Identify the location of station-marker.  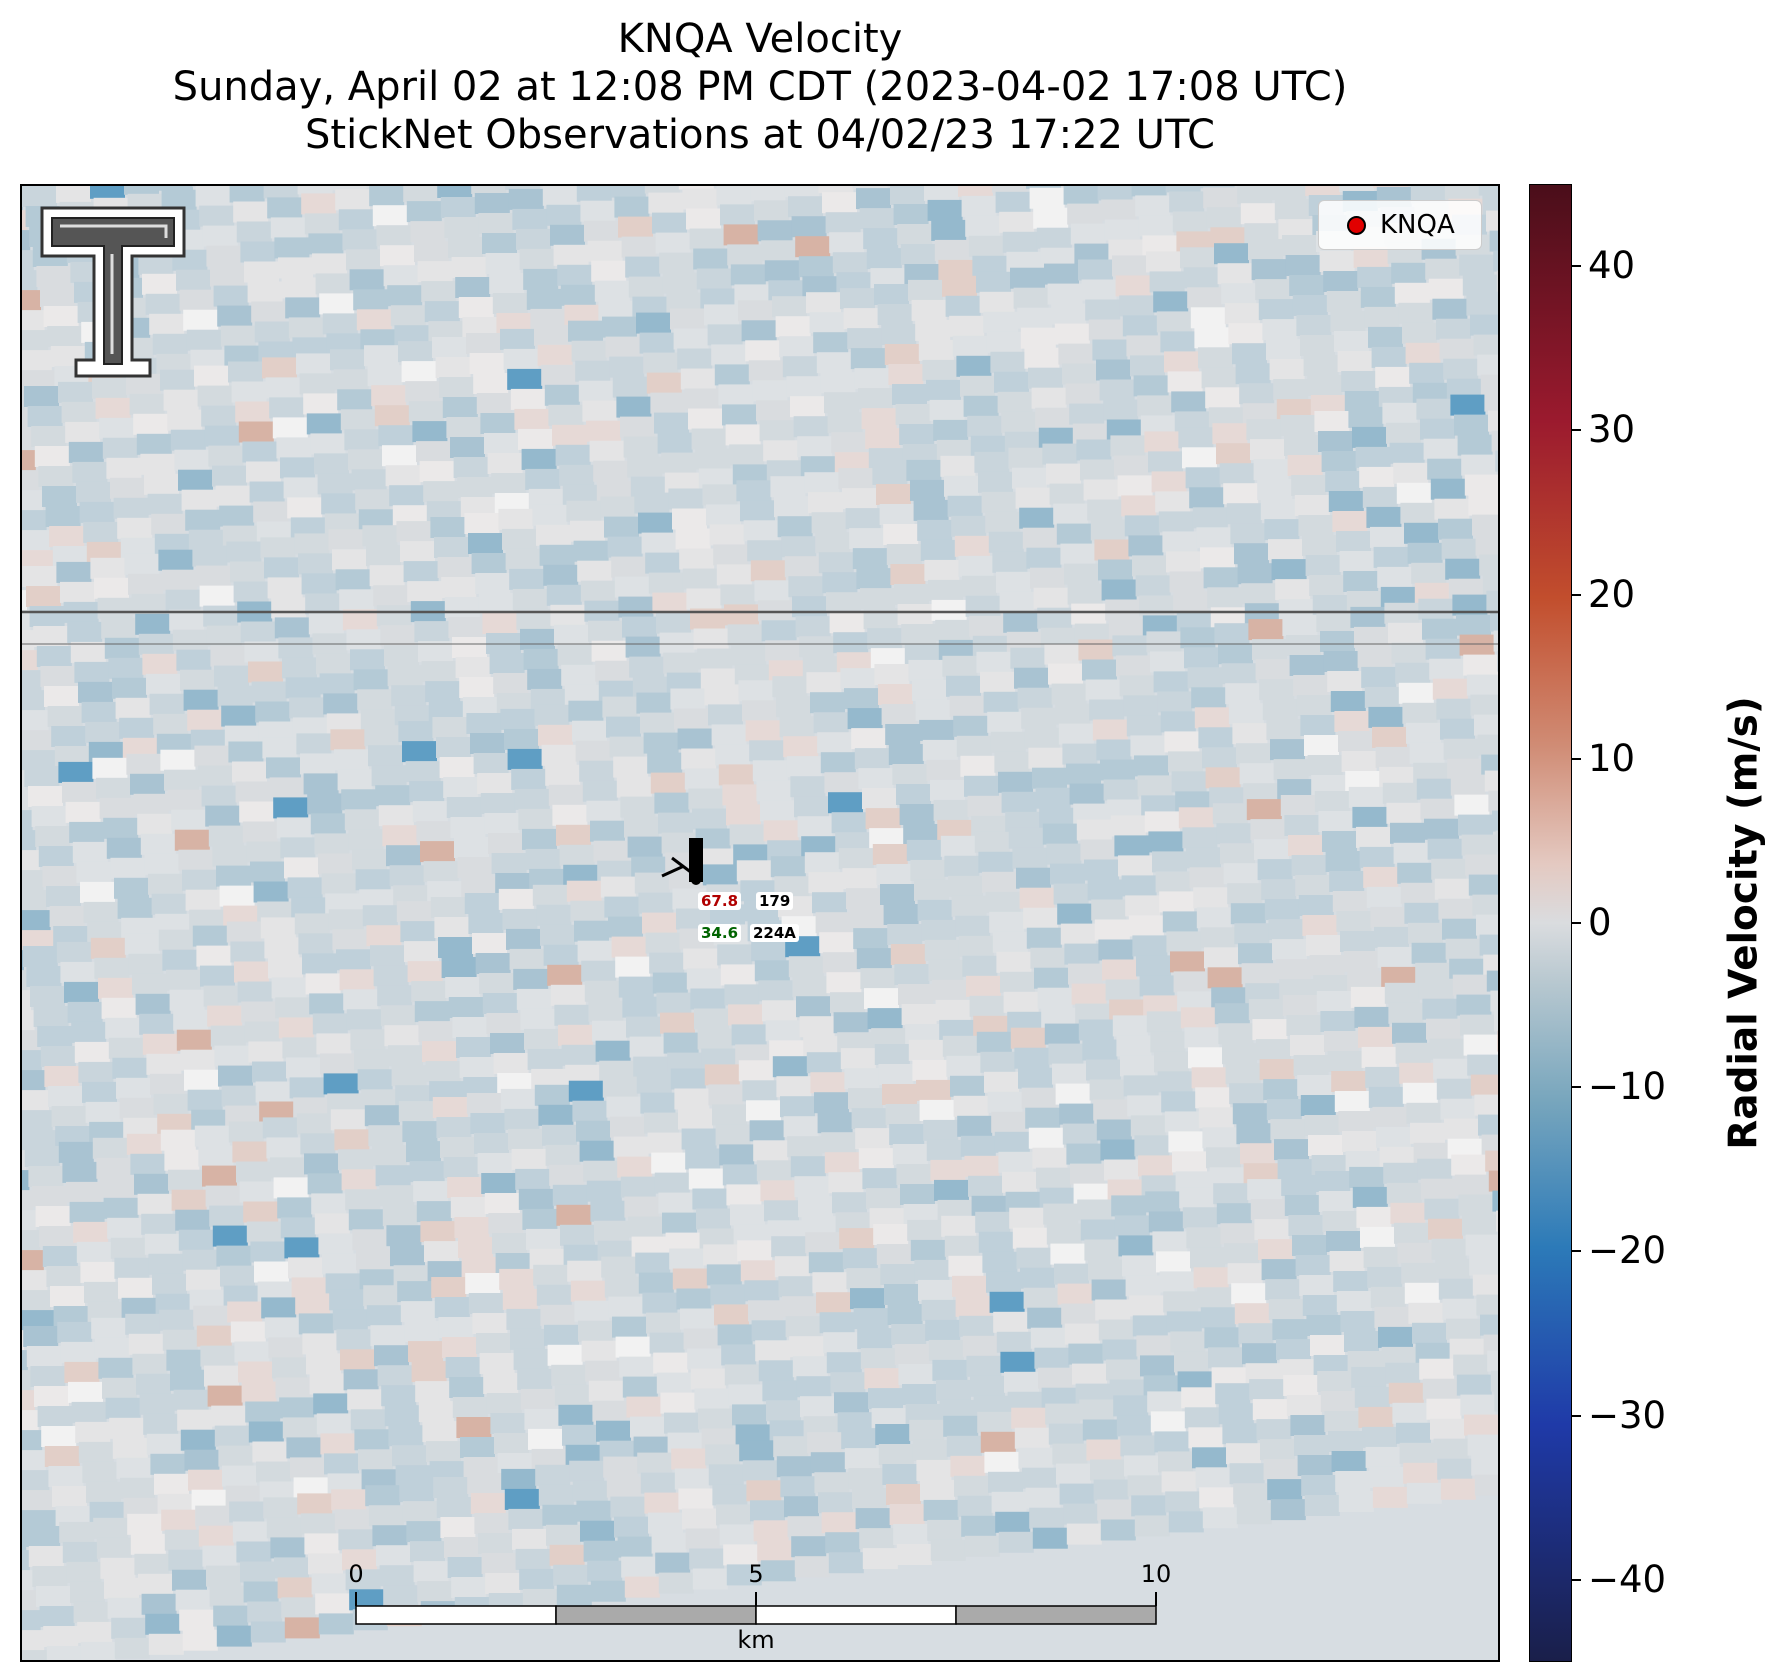
(696, 880).